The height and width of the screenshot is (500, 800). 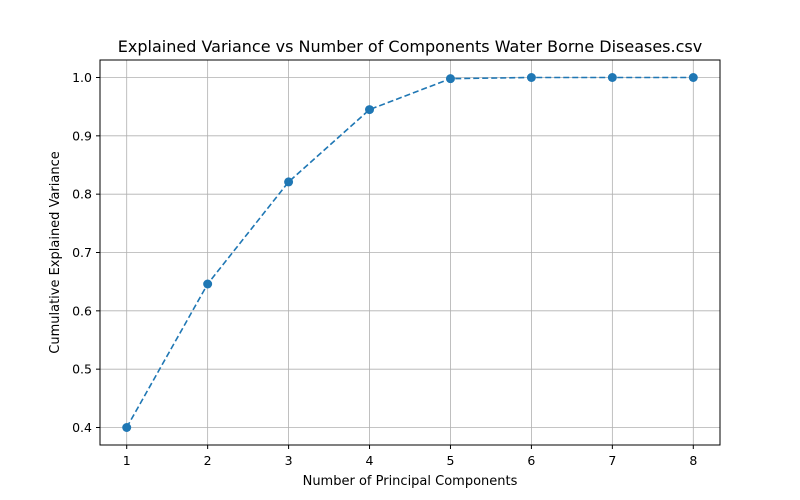 What do you see at coordinates (82, 369) in the screenshot?
I see `y-tick-label: 0.5` at bounding box center [82, 369].